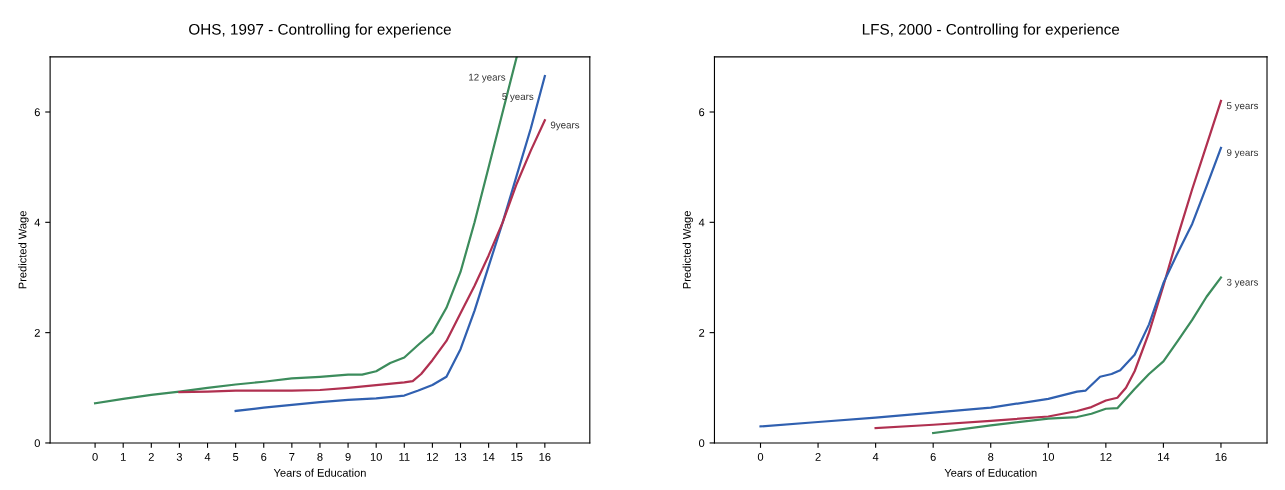 The image size is (1285, 490). I want to click on chart-title: LFS, 2000 - Controlling for experience, so click(991, 30).